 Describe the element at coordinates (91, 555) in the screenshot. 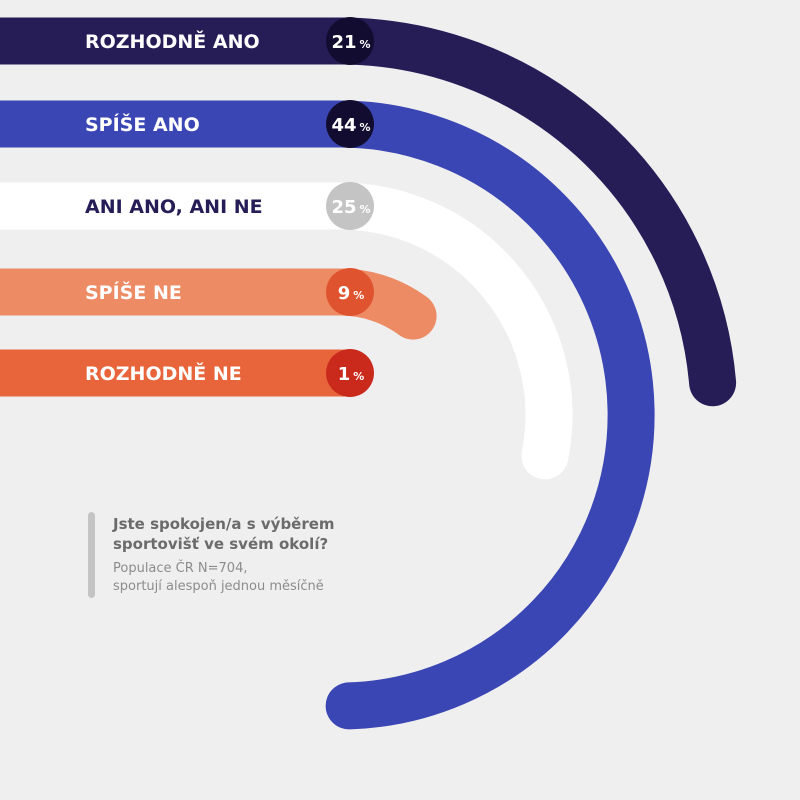

I see `note-accent-bar` at that location.